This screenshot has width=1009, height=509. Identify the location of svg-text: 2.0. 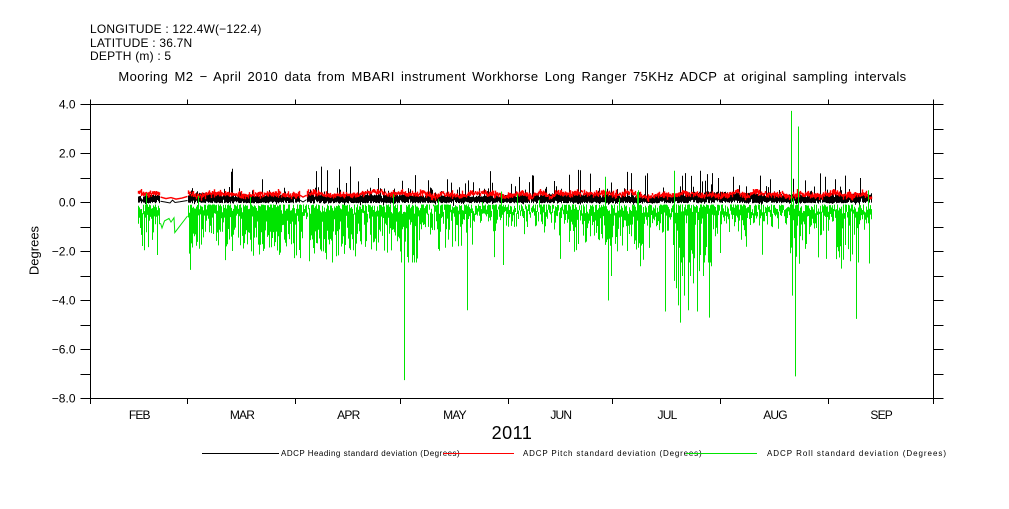
(67, 154).